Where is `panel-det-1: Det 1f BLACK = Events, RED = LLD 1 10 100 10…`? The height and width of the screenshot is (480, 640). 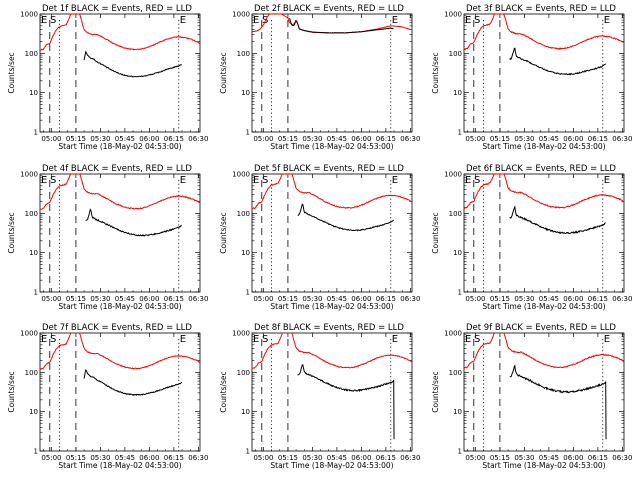
panel-det-1: Det 1f BLACK = Events, RED = LLD 1 10 100 10… is located at coordinates (107, 77).